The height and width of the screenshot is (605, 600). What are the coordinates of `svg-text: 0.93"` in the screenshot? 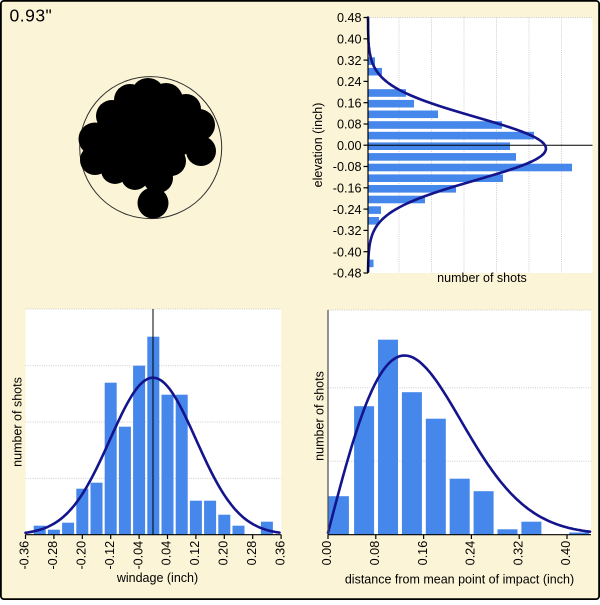 It's located at (31, 16).